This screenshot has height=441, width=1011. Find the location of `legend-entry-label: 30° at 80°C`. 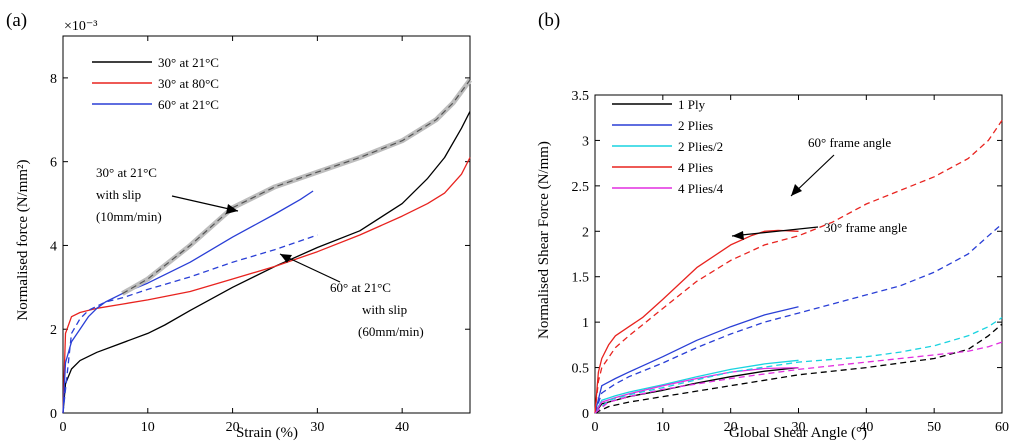

legend-entry-label: 30° at 80°C is located at coordinates (188, 83).